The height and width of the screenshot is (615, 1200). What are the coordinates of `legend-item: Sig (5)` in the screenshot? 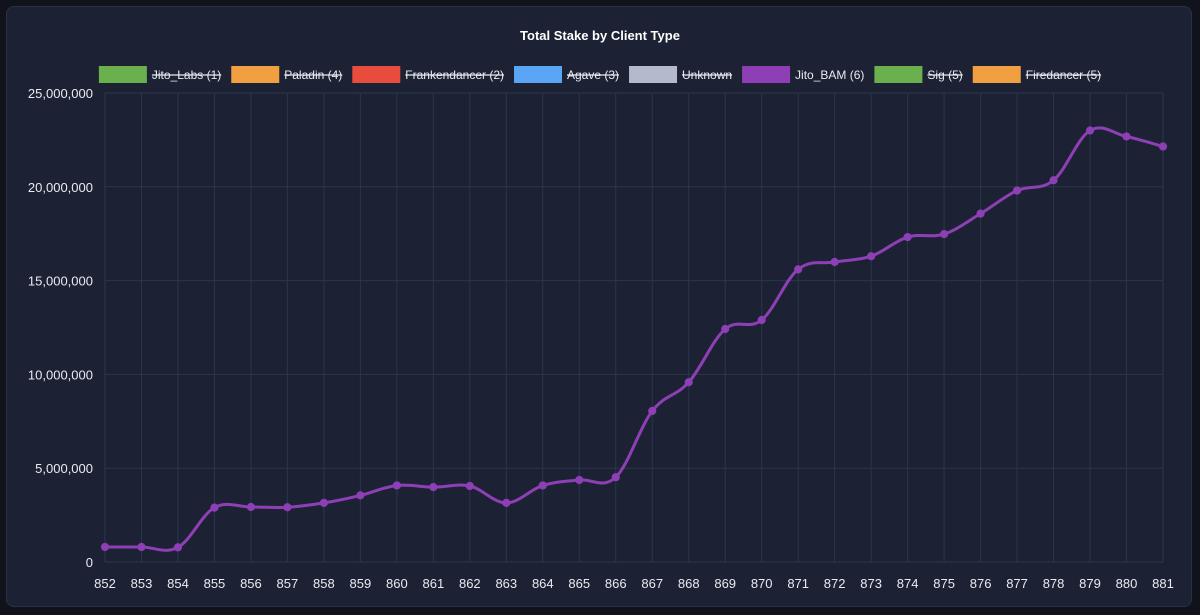 It's located at (918, 74).